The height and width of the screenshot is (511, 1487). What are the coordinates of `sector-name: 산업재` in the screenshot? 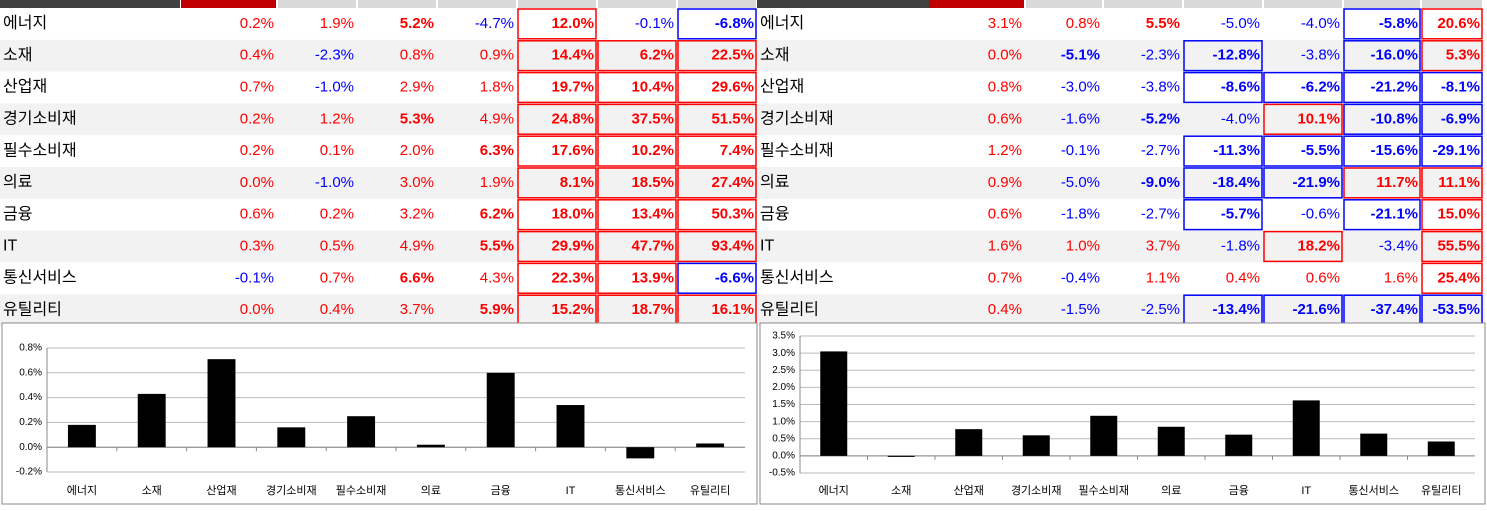 It's located at (25, 87).